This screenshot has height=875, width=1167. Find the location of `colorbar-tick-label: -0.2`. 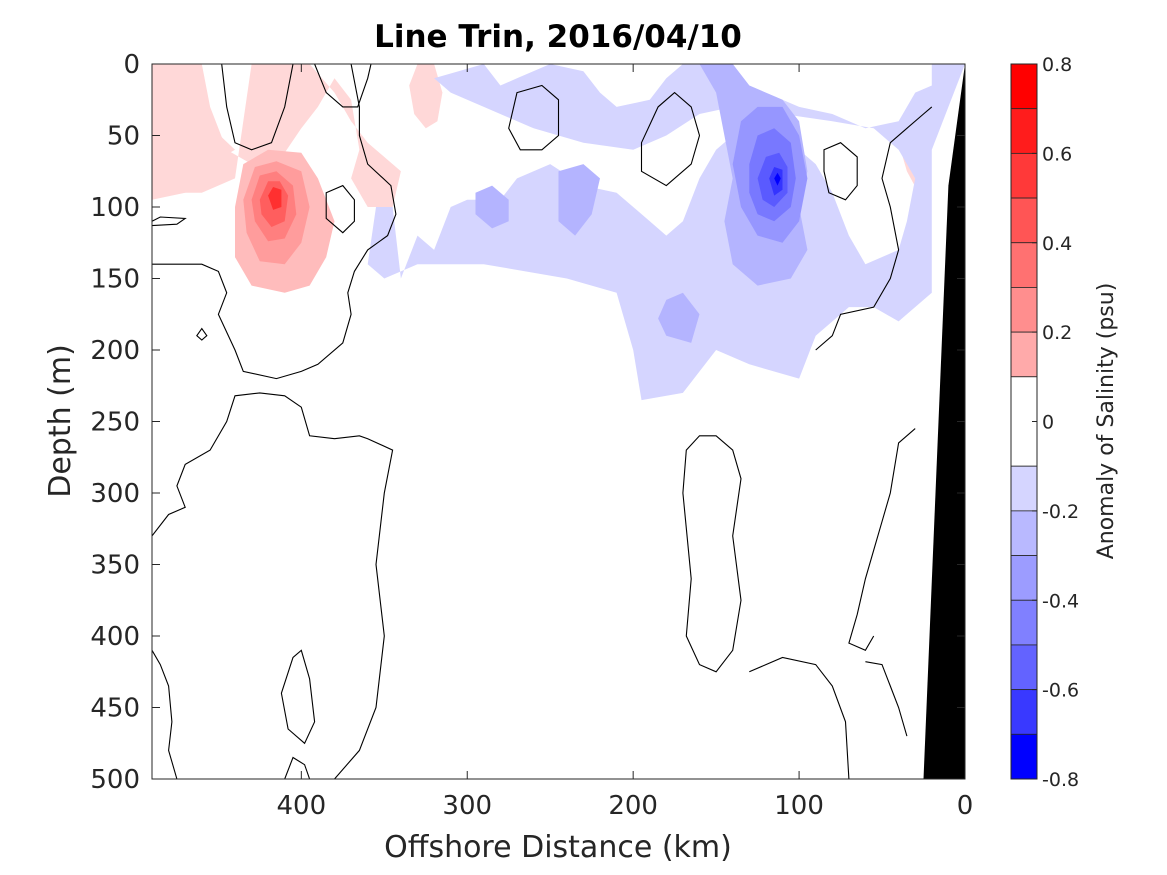

colorbar-tick-label: -0.2 is located at coordinates (1060, 512).